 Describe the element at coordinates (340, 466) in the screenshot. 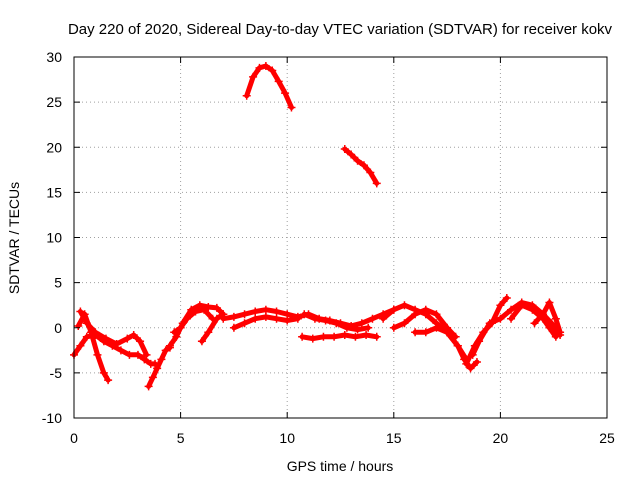

I see `x-axis-label: GPS time / hours` at that location.